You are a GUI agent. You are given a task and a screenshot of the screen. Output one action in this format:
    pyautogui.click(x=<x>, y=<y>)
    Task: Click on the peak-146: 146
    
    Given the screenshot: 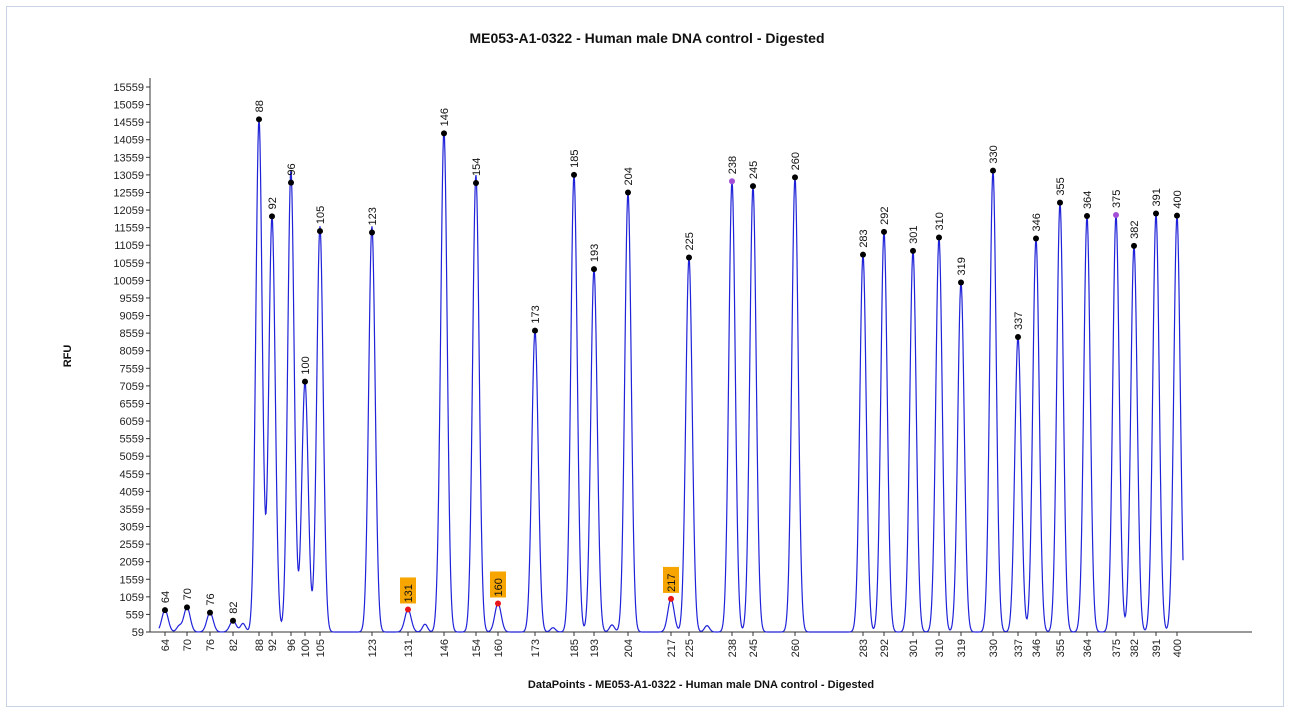 What is the action you would take?
    pyautogui.click(x=445, y=122)
    